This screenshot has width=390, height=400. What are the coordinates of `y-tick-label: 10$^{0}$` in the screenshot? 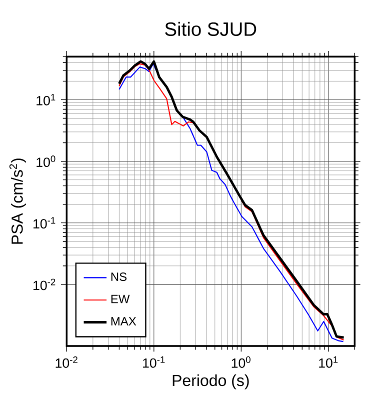 It's located at (46, 162).